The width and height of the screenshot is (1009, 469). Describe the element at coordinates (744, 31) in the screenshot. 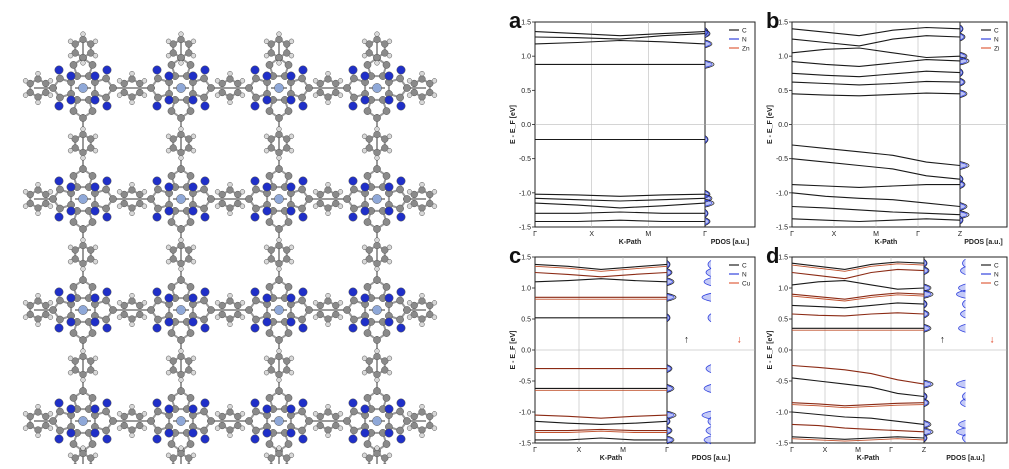

I see `legend-entry: C` at that location.